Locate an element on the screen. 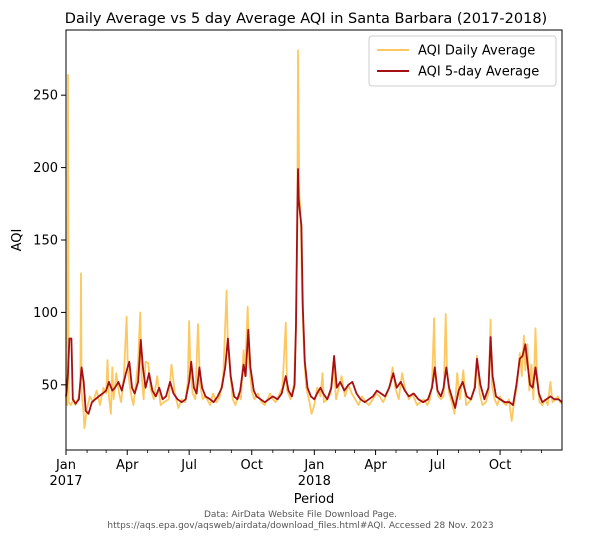 This screenshot has height=543, width=601. y-tick-label: 250 is located at coordinates (45, 96).